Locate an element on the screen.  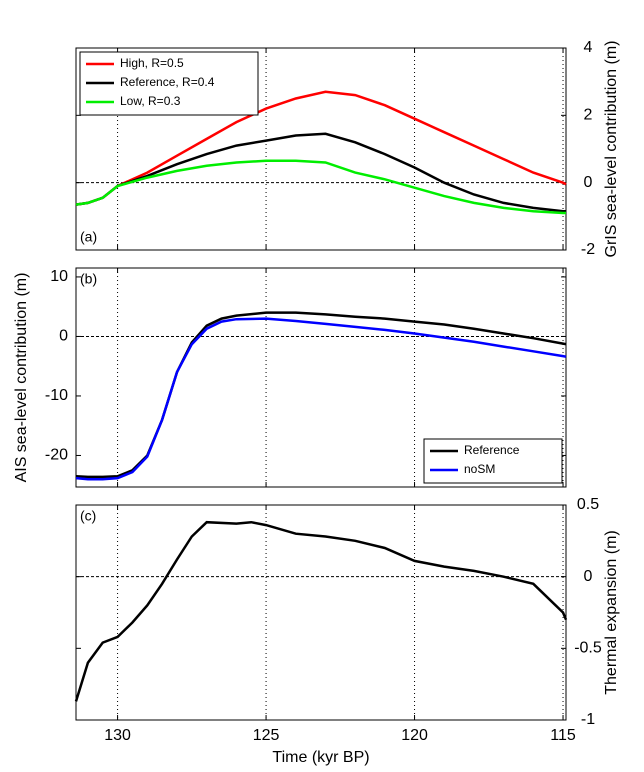
panel-label: (a) is located at coordinates (88, 237).